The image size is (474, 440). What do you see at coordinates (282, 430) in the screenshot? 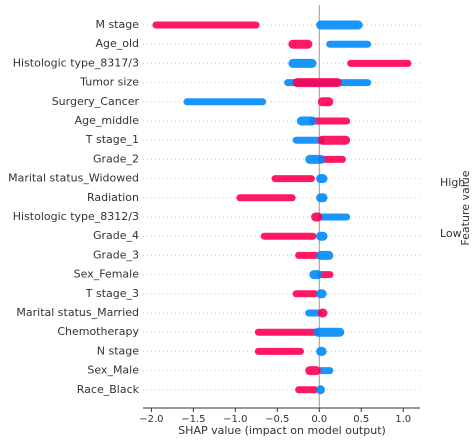
I see `x-axis-label: SHAP value (impact on model output)` at bounding box center [282, 430].